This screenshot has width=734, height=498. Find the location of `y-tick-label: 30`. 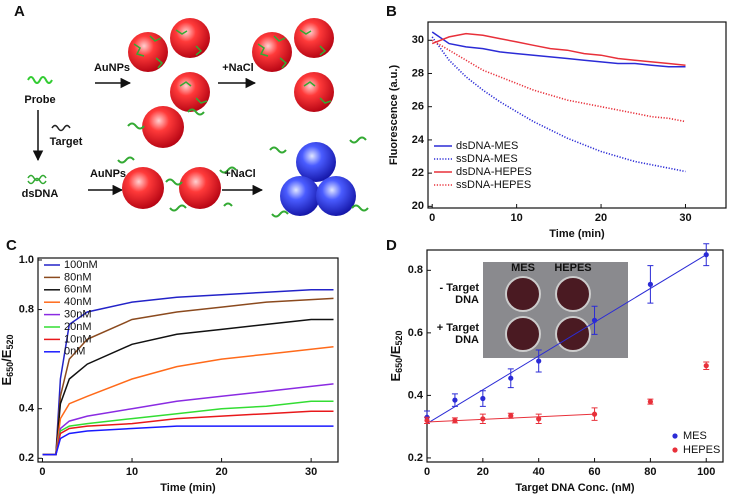

y-tick-label: 30 is located at coordinates (418, 40).